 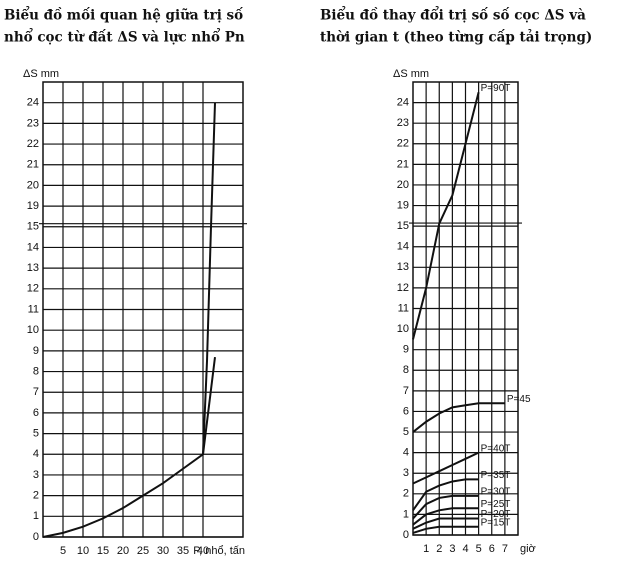 I want to click on x-tick-label: 7, so click(x=505, y=549).